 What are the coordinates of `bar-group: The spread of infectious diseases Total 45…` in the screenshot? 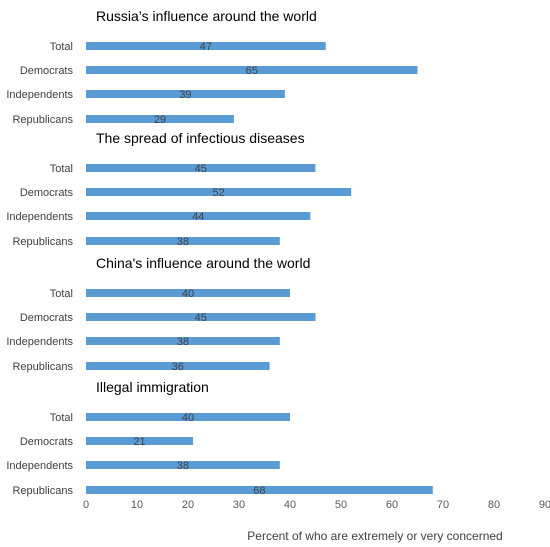 It's located at (179, 189).